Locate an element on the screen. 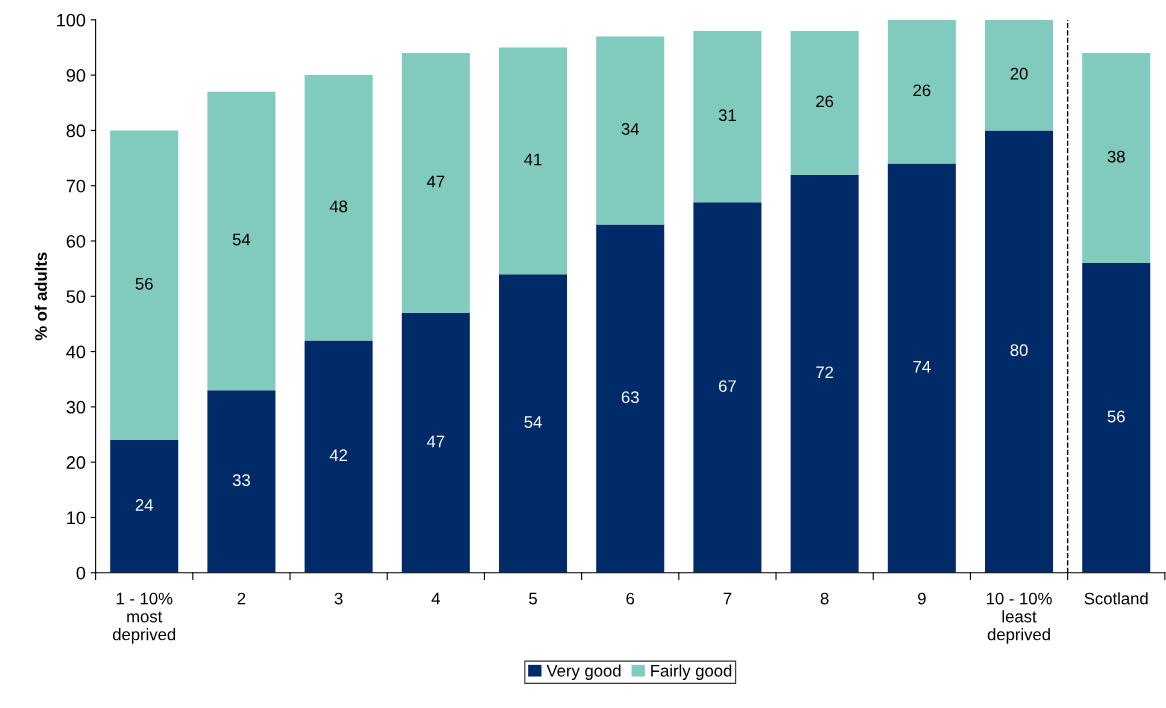 The image size is (1166, 708). x-tick-label: 6 is located at coordinates (630, 598).